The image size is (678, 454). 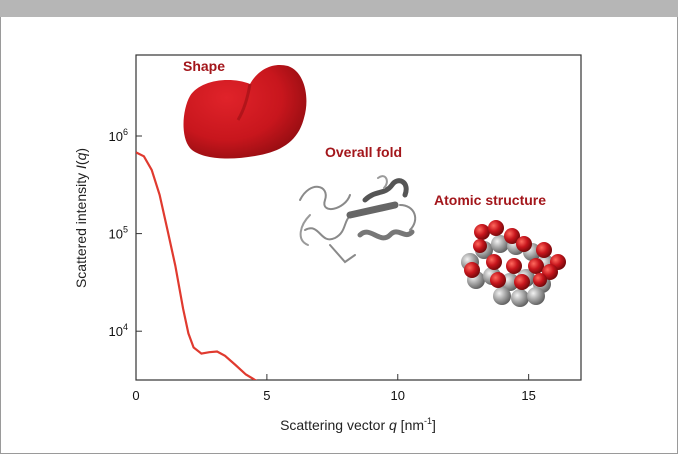 What do you see at coordinates (135, 395) in the screenshot?
I see `x-tick-label: 0` at bounding box center [135, 395].